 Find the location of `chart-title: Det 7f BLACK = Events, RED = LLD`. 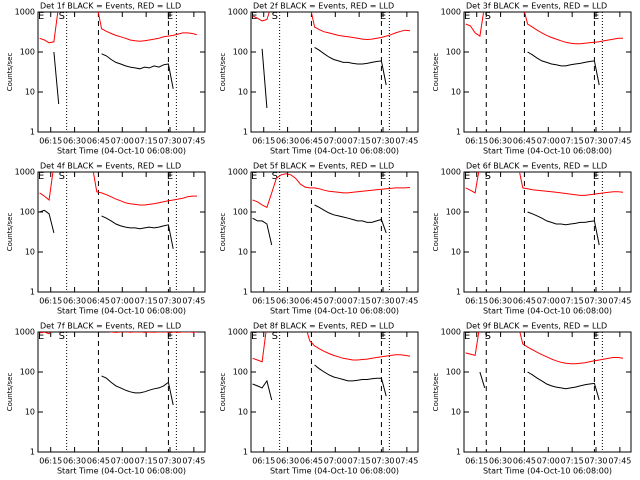

chart-title: Det 7f BLACK = Events, RED = LLD is located at coordinates (110, 326).